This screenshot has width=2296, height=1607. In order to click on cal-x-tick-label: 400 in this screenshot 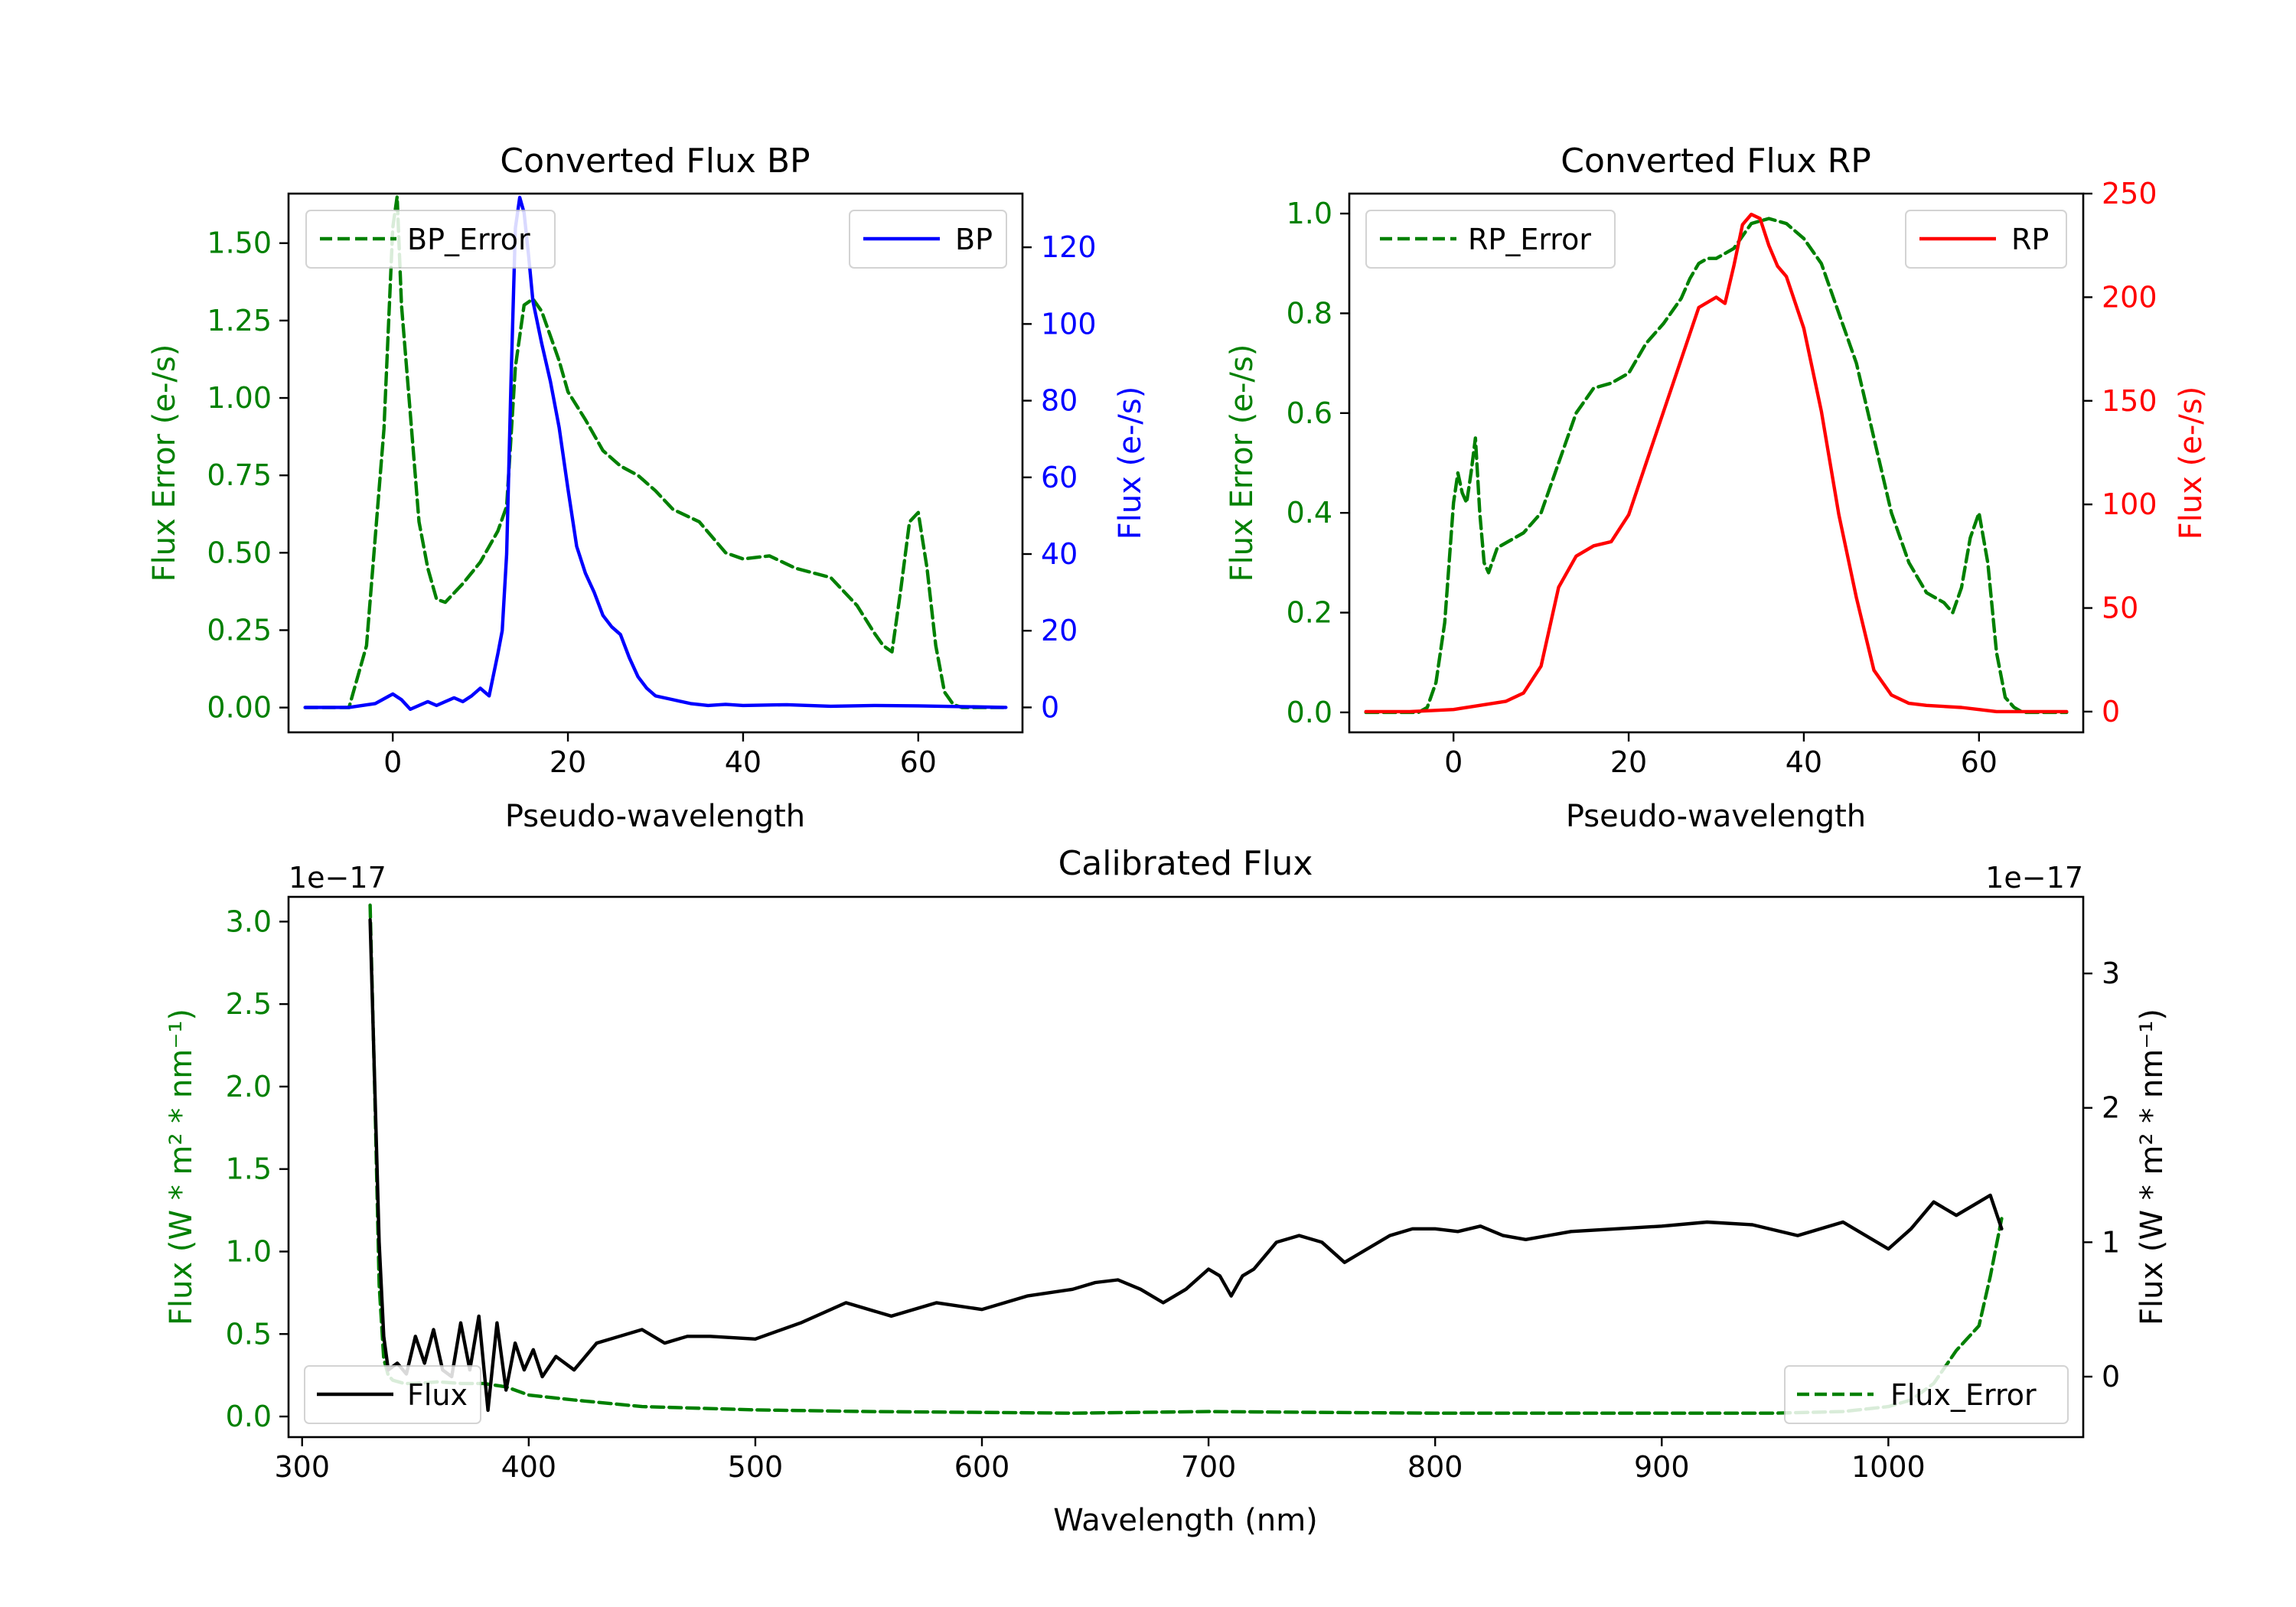, I will do `click(529, 1467)`.